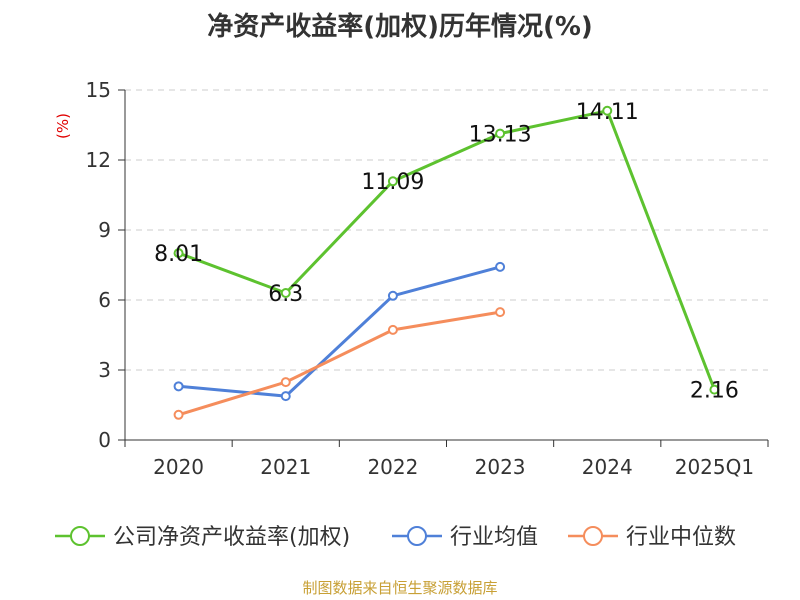 This screenshot has height=600, width=800. I want to click on data-label: 11.09, so click(392, 182).